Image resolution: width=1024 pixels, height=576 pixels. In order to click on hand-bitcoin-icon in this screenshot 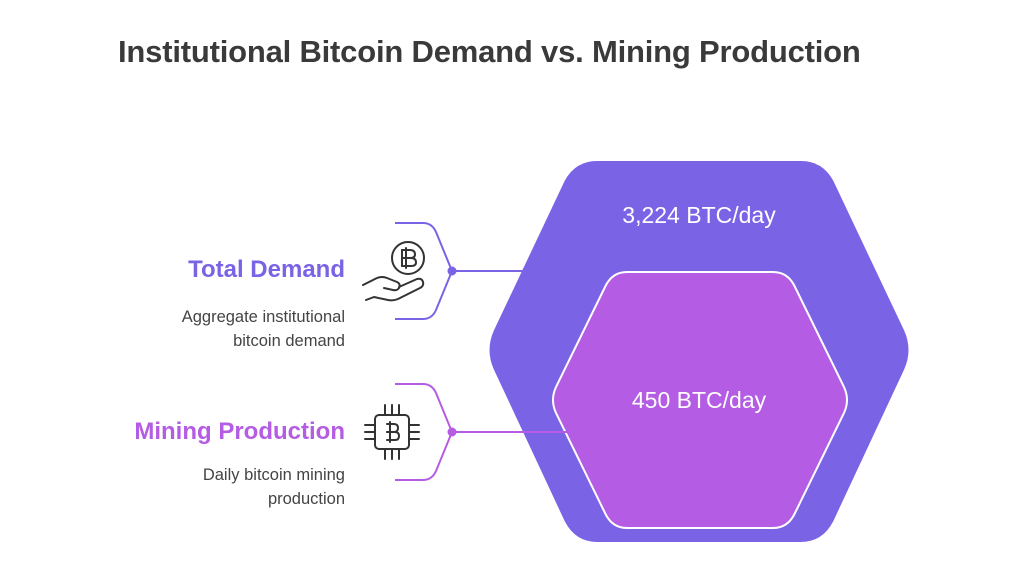, I will do `click(393, 271)`.